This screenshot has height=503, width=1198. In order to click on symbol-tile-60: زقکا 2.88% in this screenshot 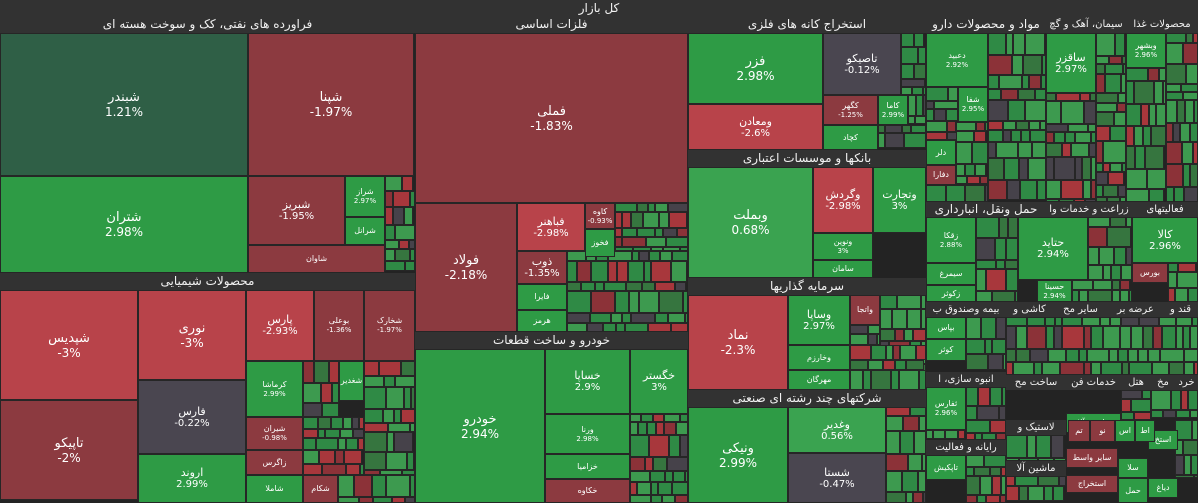, I will do `click(951, 240)`.